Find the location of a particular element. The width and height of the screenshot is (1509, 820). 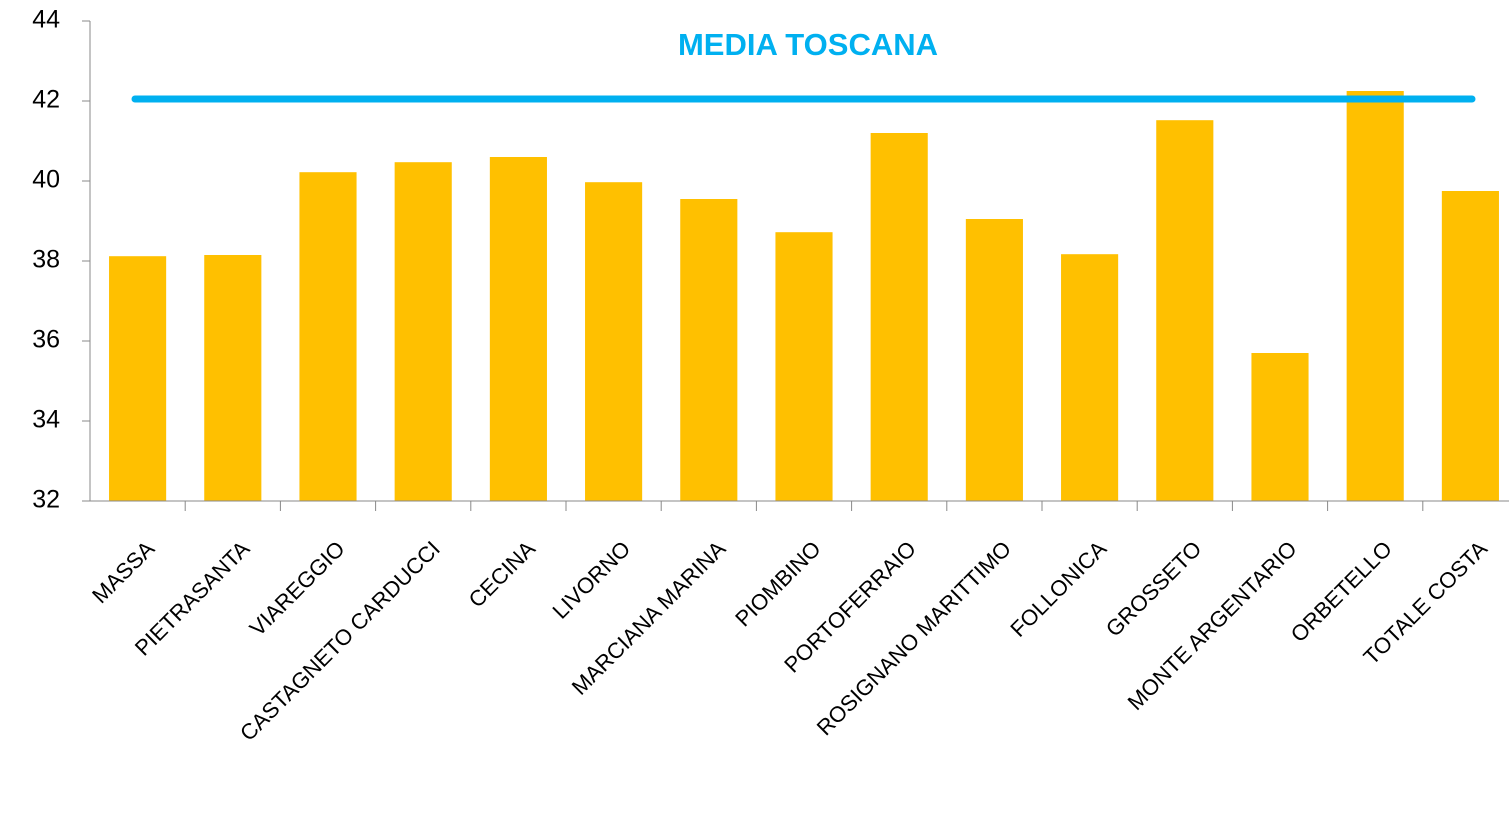

x-tick-label: MARCIANA MARINA is located at coordinates (649, 618).